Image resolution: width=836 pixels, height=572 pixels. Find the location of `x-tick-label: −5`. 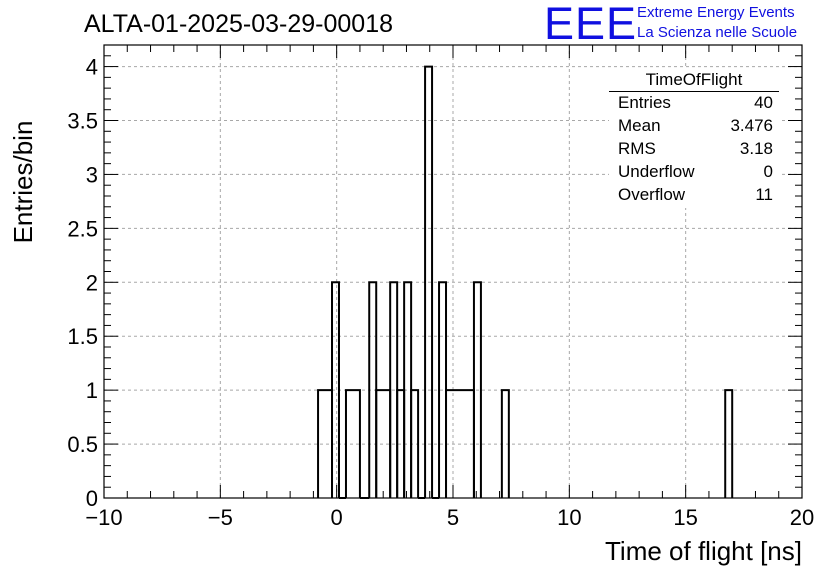

x-tick-label: −5 is located at coordinates (220, 517).